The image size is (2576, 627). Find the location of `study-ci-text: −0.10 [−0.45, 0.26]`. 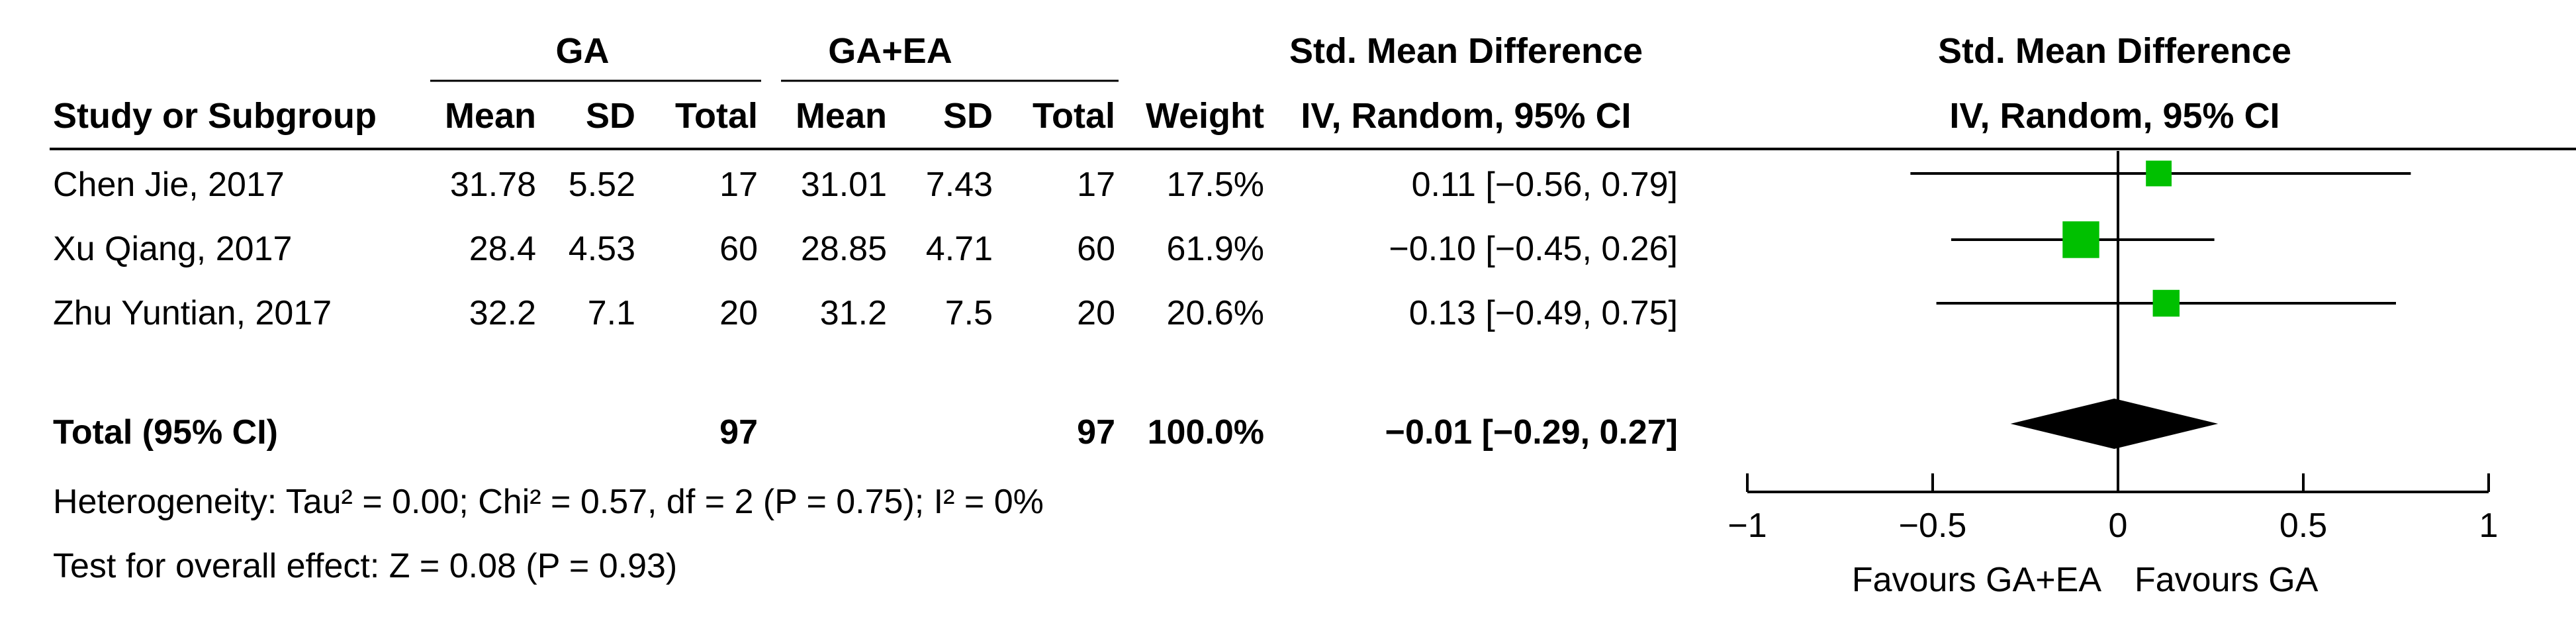

study-ci-text: −0.10 [−0.45, 0.26] is located at coordinates (1533, 249).